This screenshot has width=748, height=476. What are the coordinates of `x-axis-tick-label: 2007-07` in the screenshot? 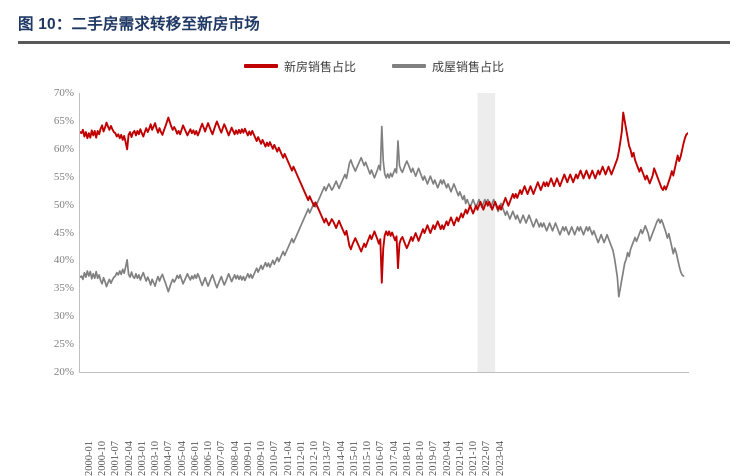 It's located at (222, 458).